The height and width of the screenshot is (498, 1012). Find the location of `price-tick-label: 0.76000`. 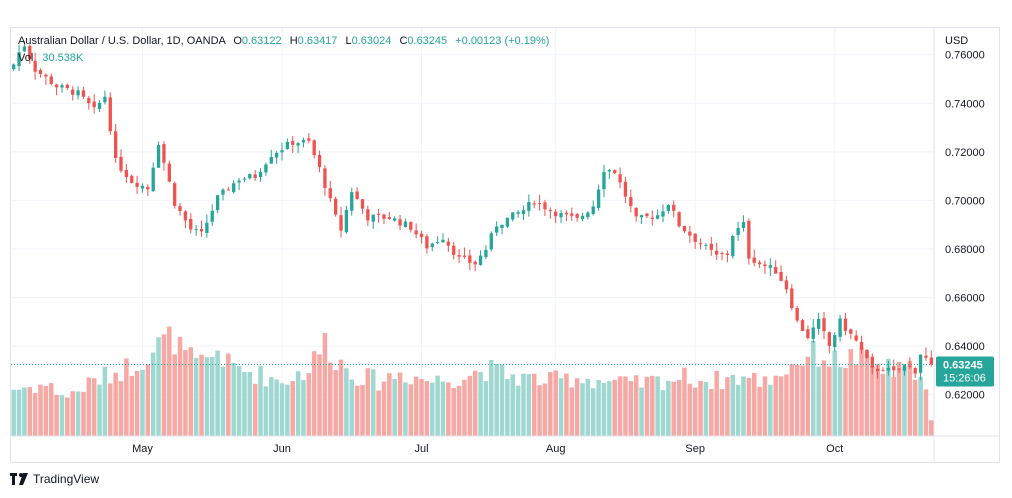

price-tick-label: 0.76000 is located at coordinates (965, 56).